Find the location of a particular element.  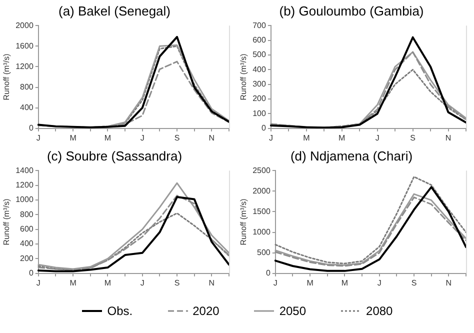

y-tick-label: 100 is located at coordinates (259, 113).